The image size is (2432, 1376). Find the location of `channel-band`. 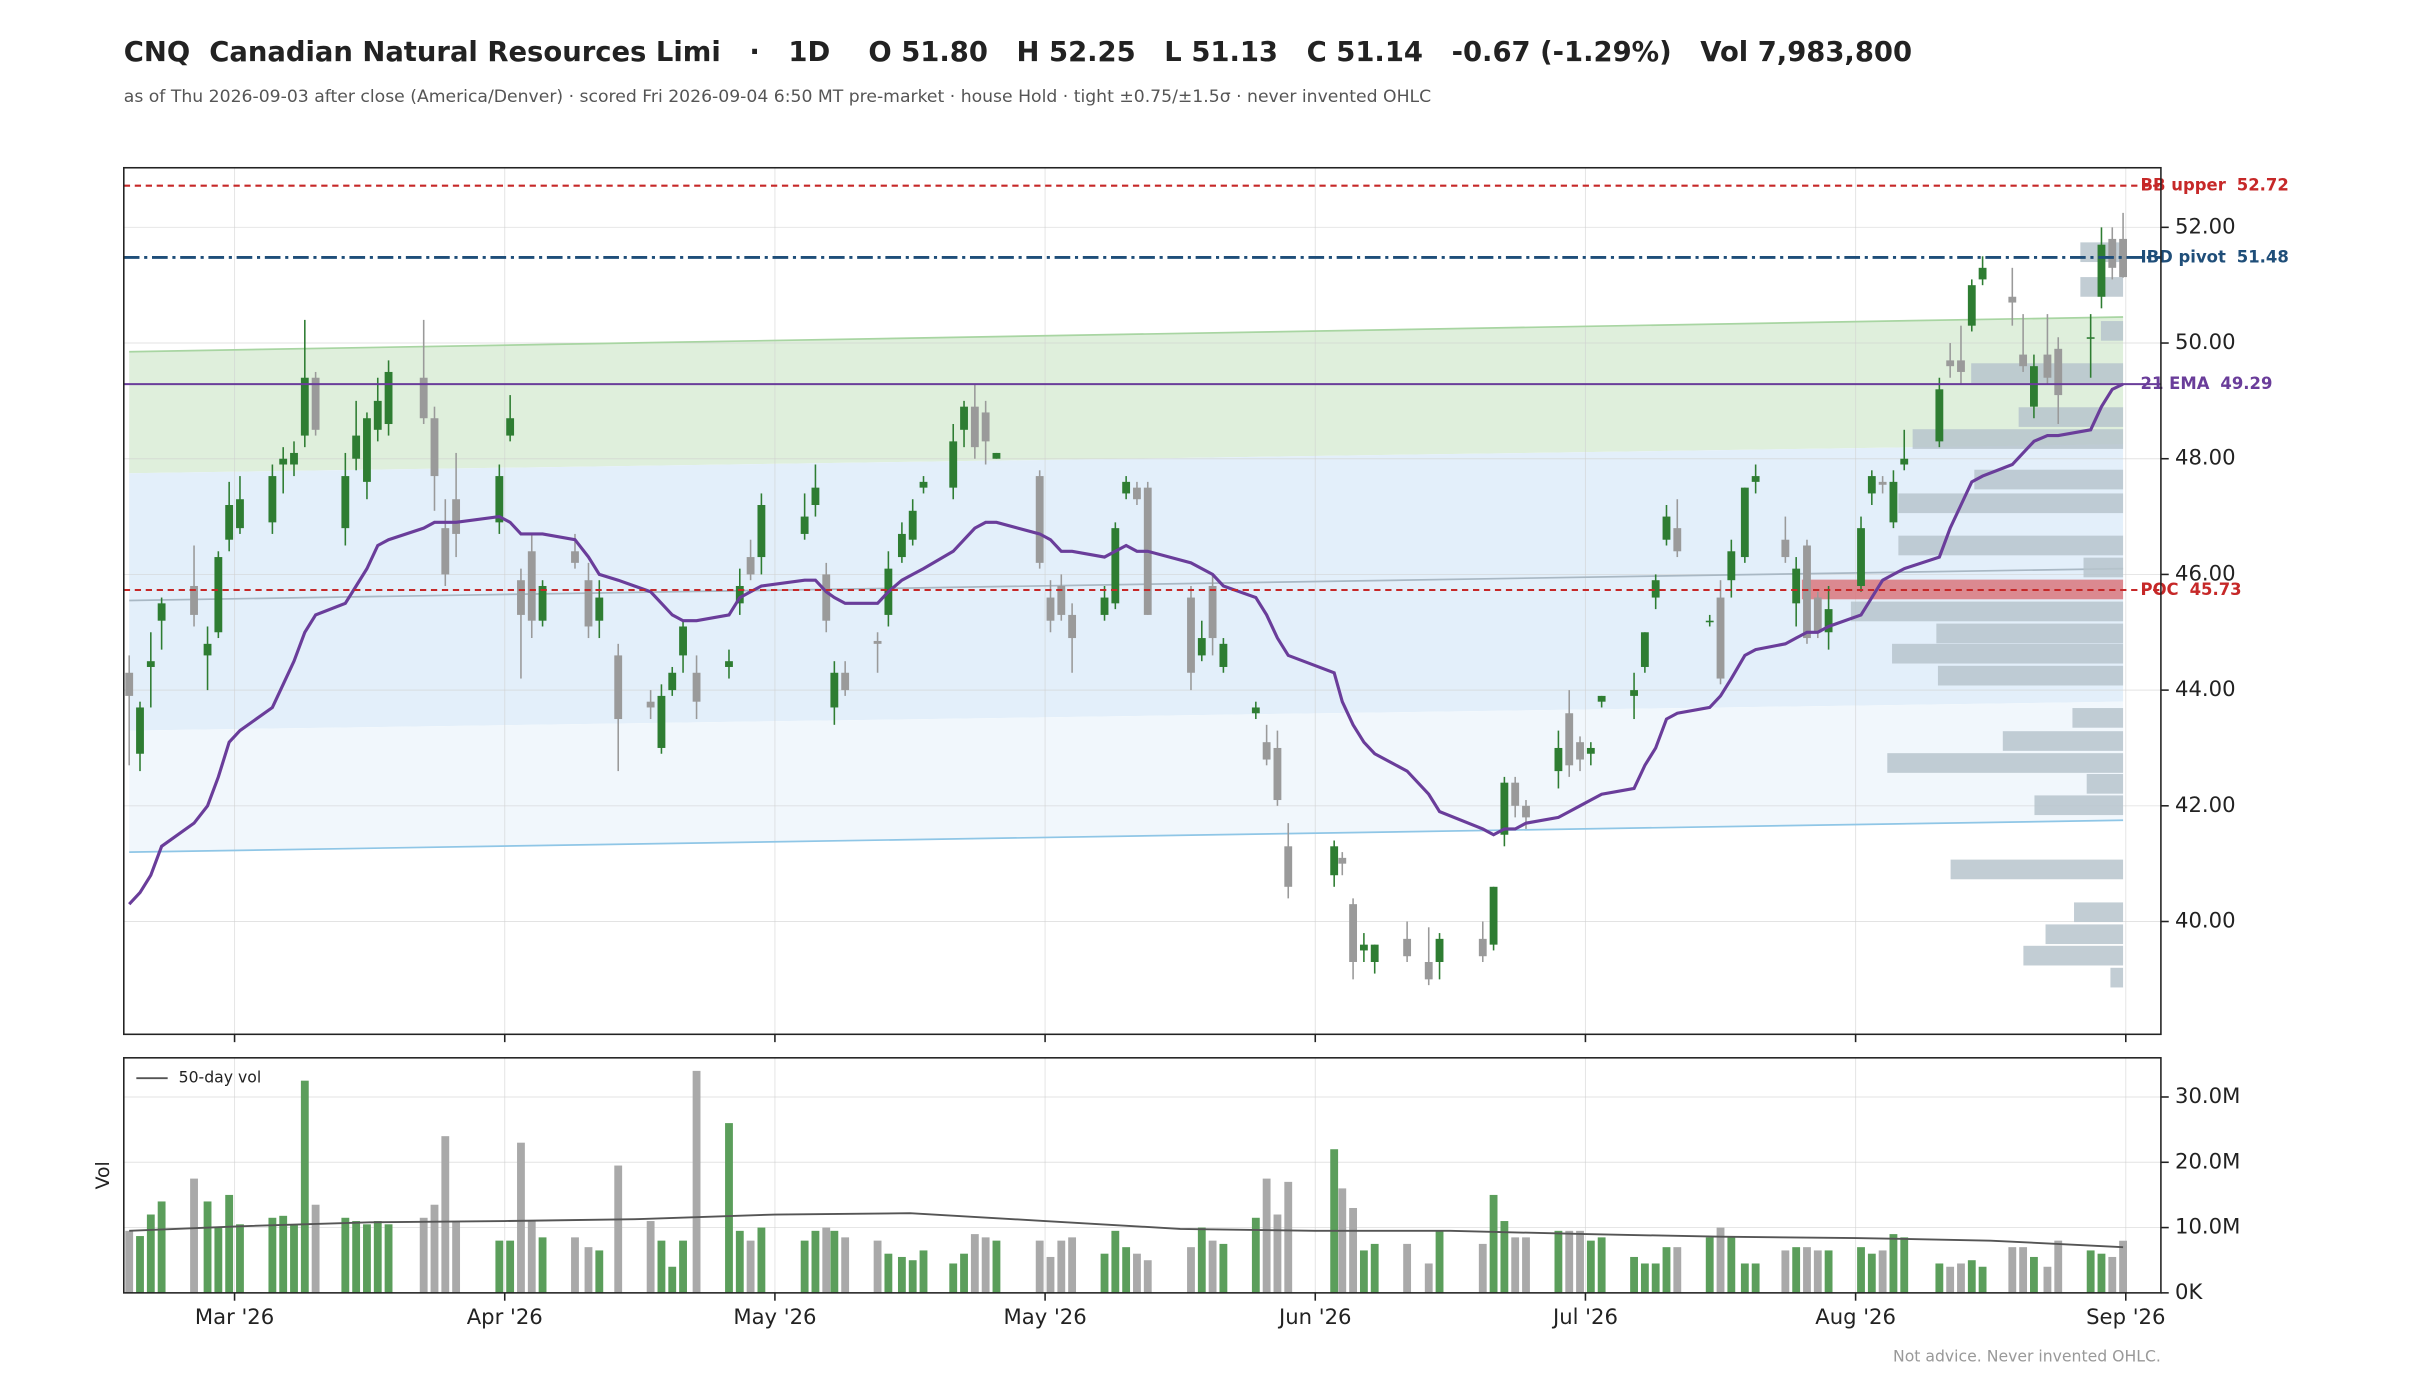

channel-band is located at coordinates (1126, 395).